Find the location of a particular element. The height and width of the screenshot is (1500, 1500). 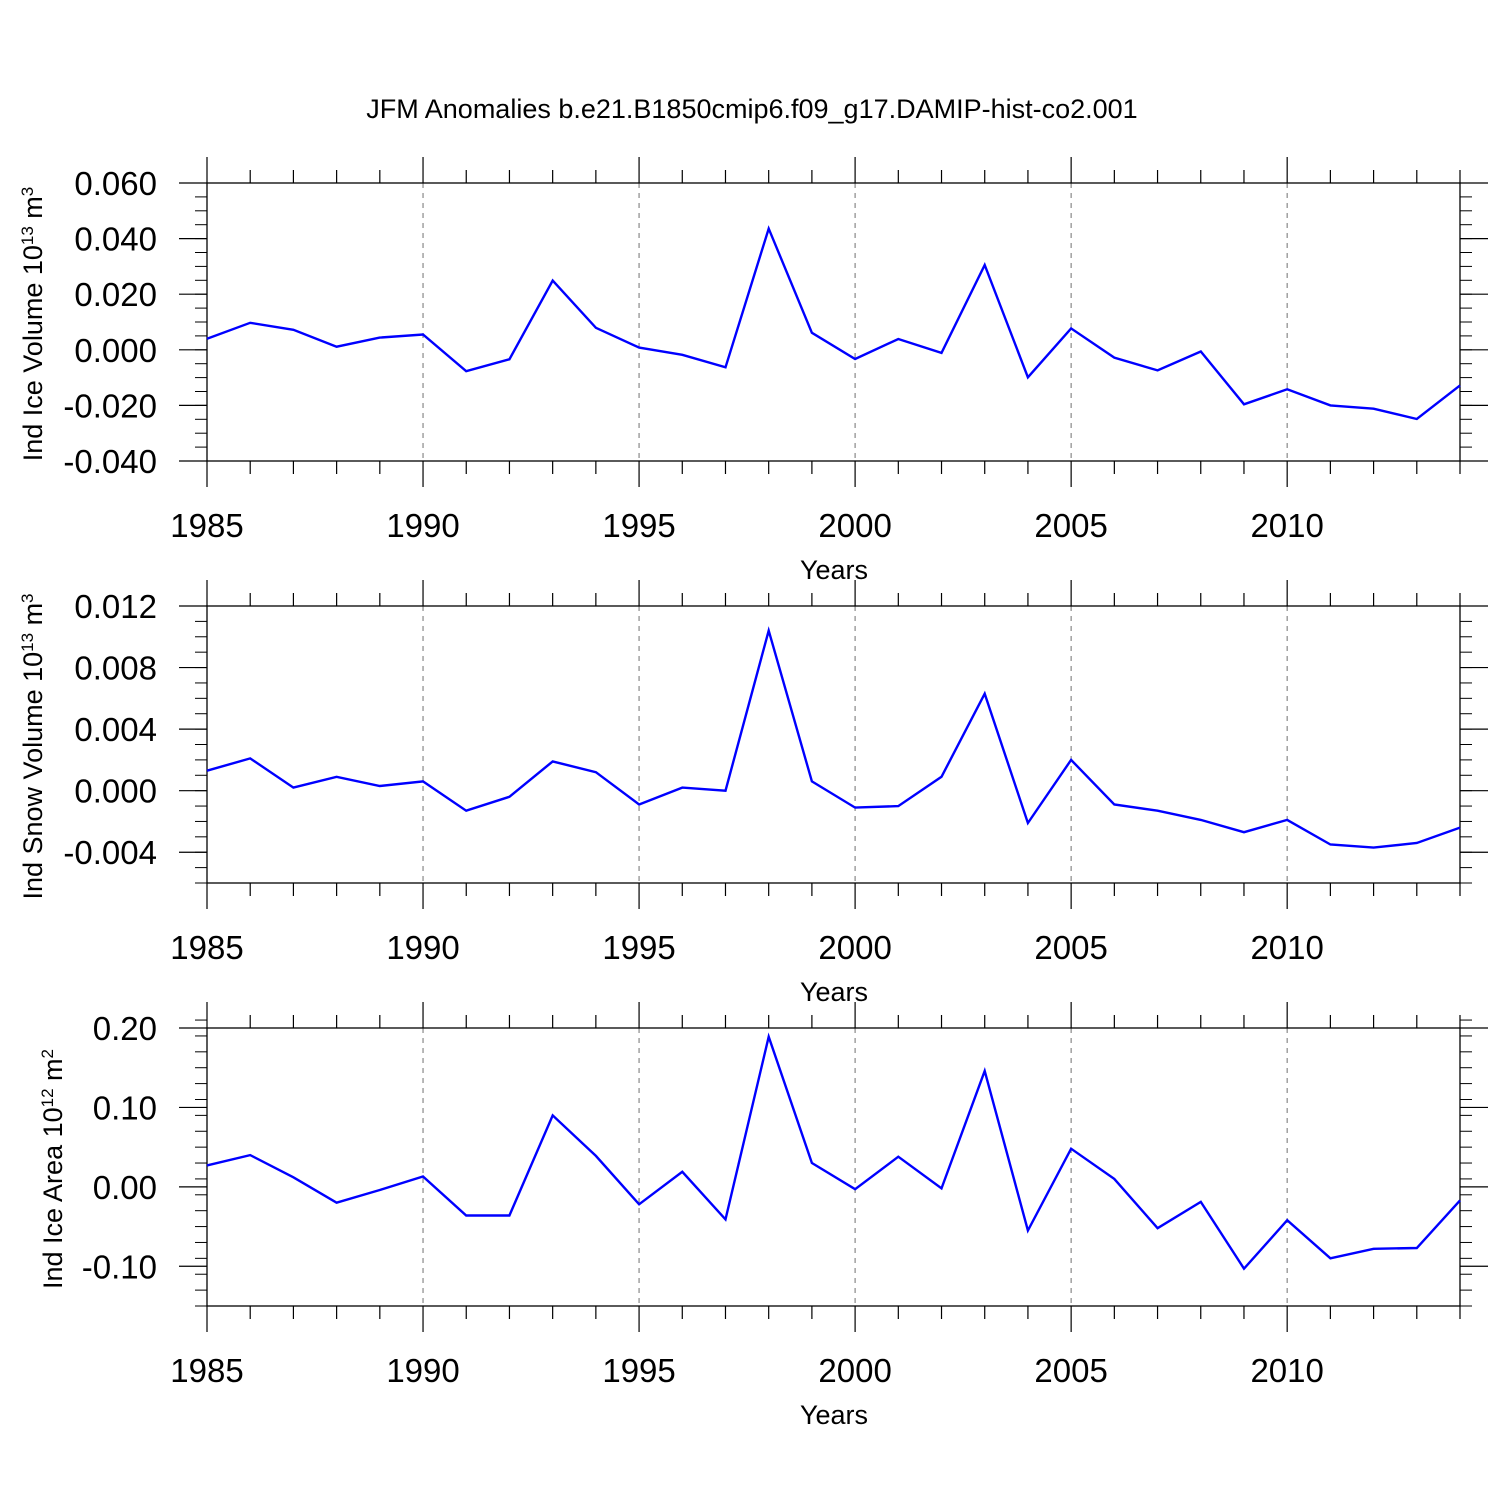

y-tick-label: 0.040 is located at coordinates (115, 239).